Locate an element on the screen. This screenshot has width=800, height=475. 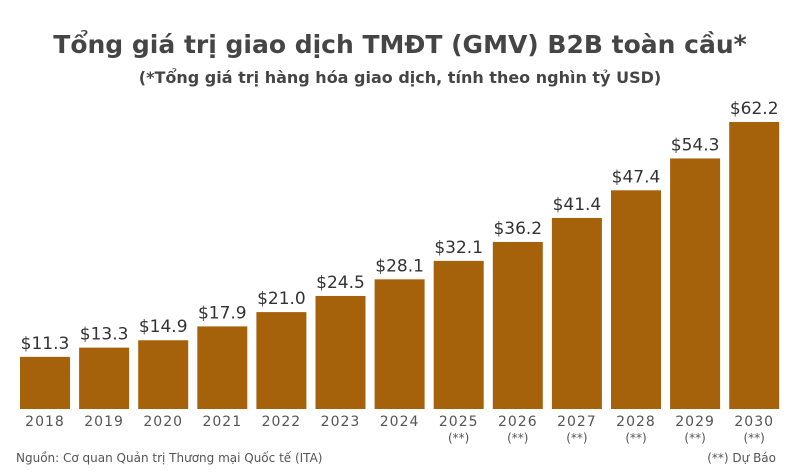
bar-2023 is located at coordinates (340, 352).